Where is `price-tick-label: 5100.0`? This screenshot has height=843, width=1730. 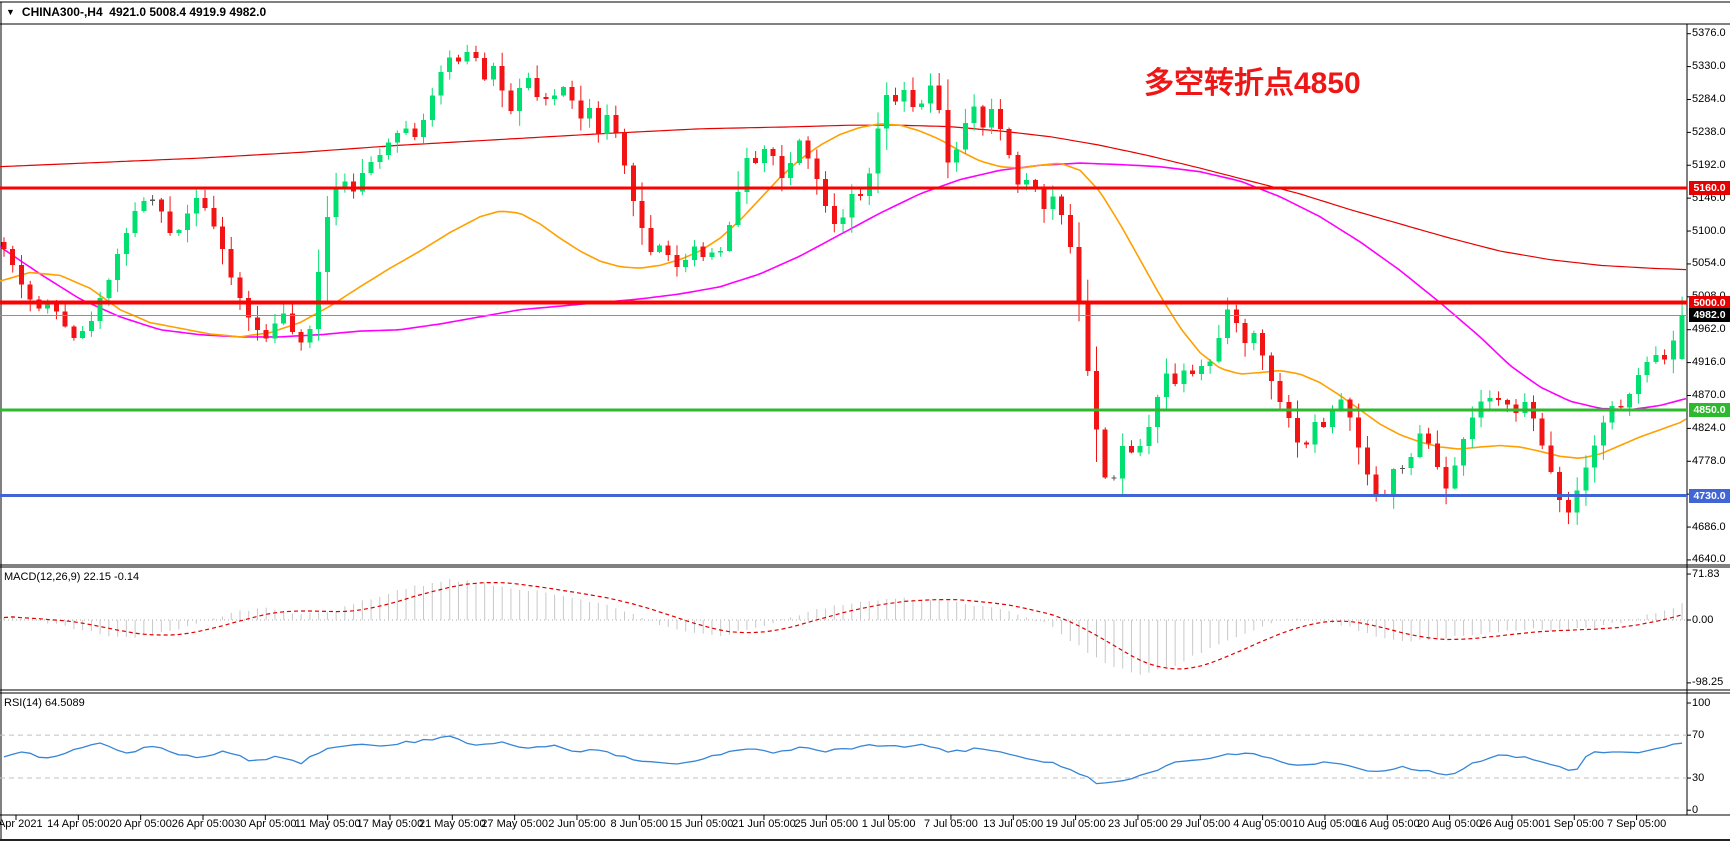
price-tick-label: 5100.0 is located at coordinates (1709, 230).